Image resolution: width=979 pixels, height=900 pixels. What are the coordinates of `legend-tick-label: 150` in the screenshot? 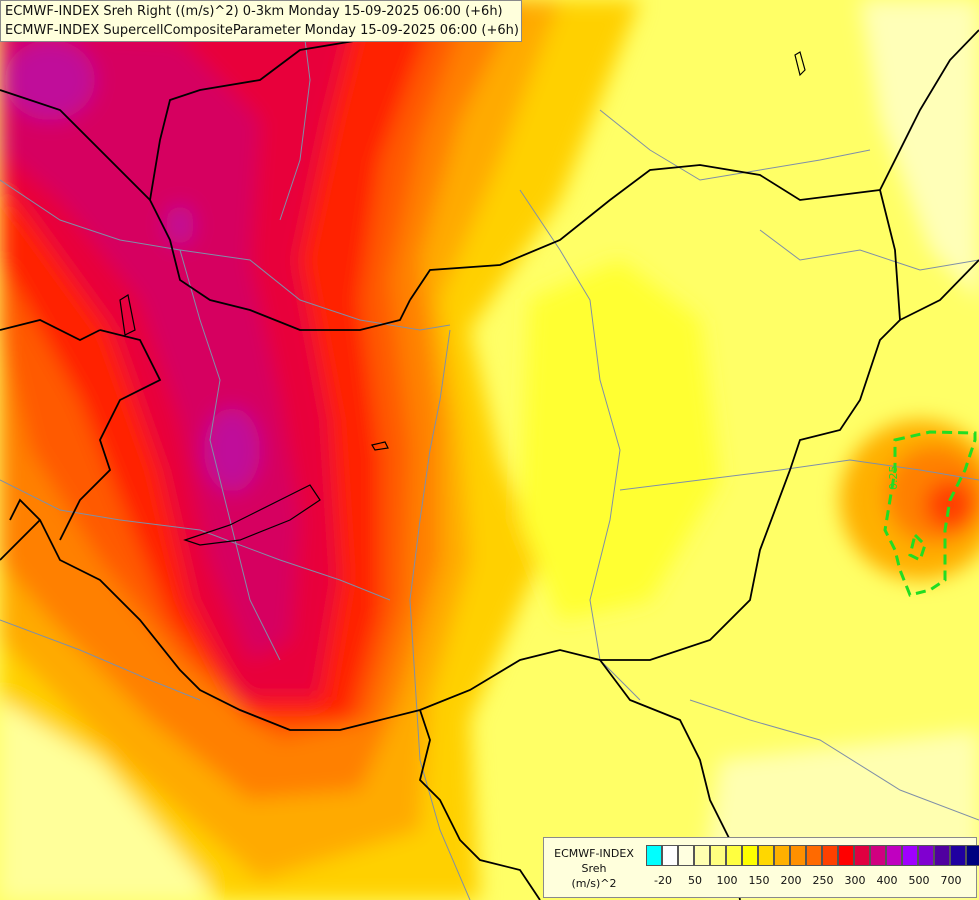 It's located at (759, 880).